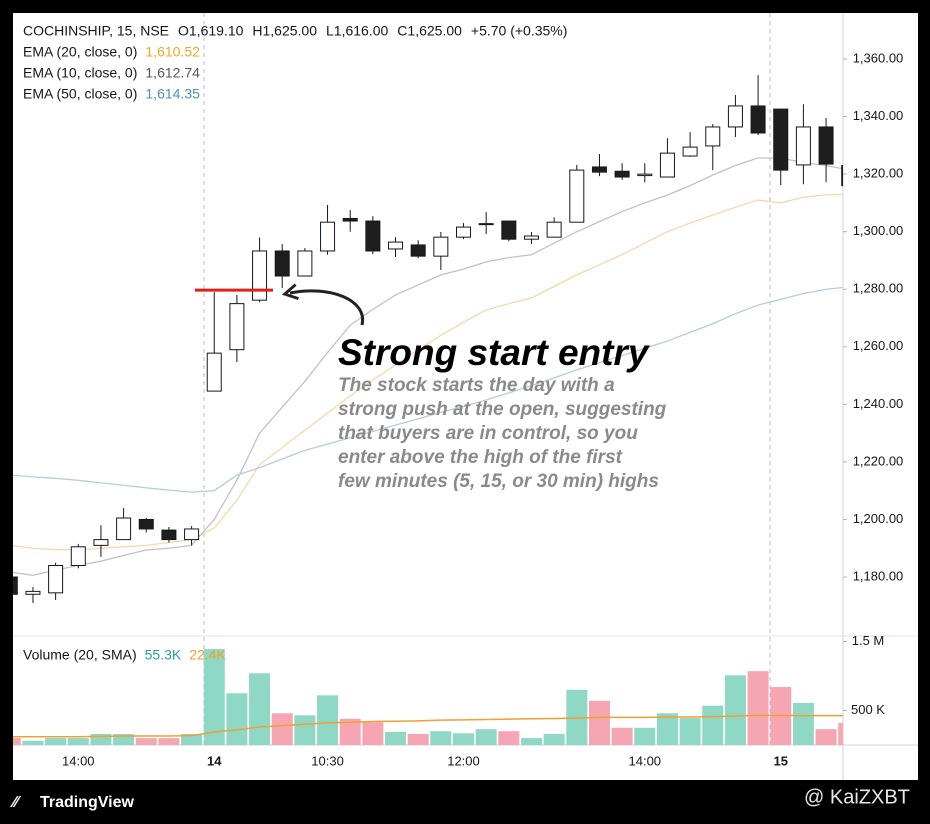  What do you see at coordinates (163, 655) in the screenshot?
I see `volume-value: 55.3K` at bounding box center [163, 655].